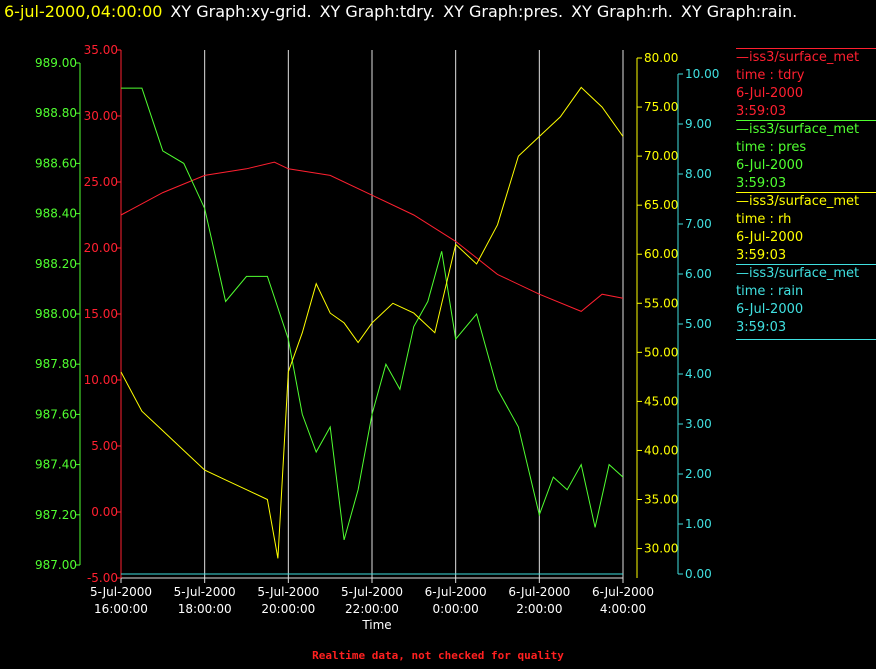  Describe the element at coordinates (698, 424) in the screenshot. I see `rain-tick-label: 3.00` at that location.